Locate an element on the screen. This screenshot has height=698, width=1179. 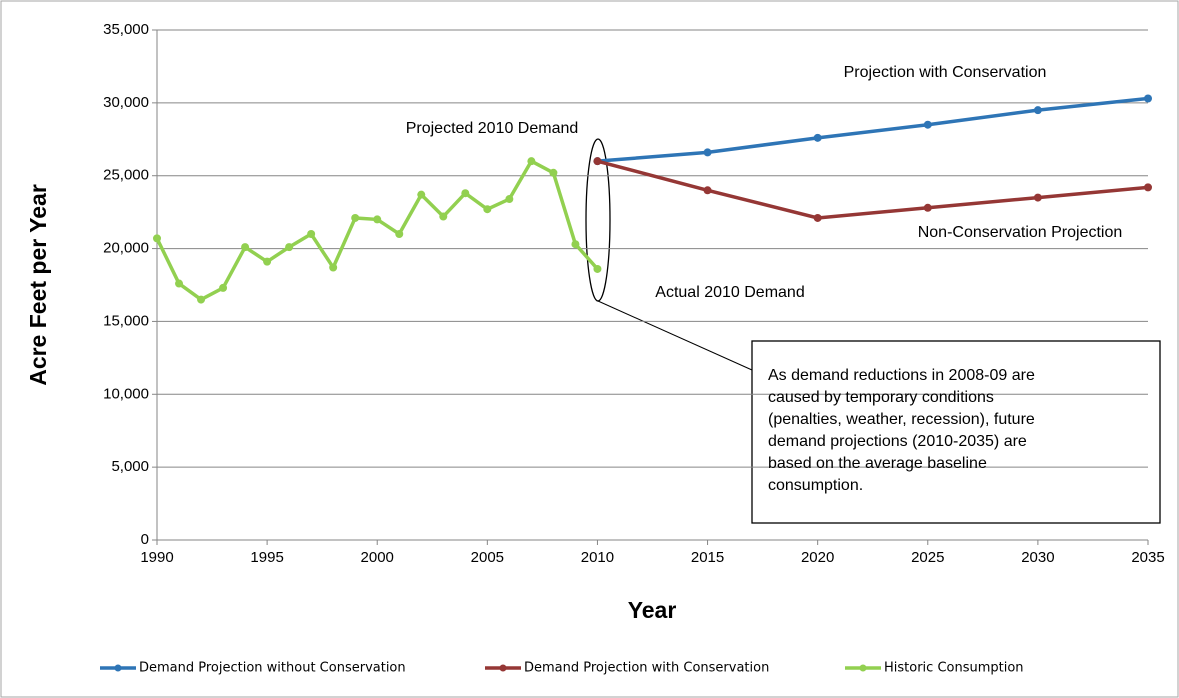
note-line: demand projections (2010-2035) are is located at coordinates (897, 441).